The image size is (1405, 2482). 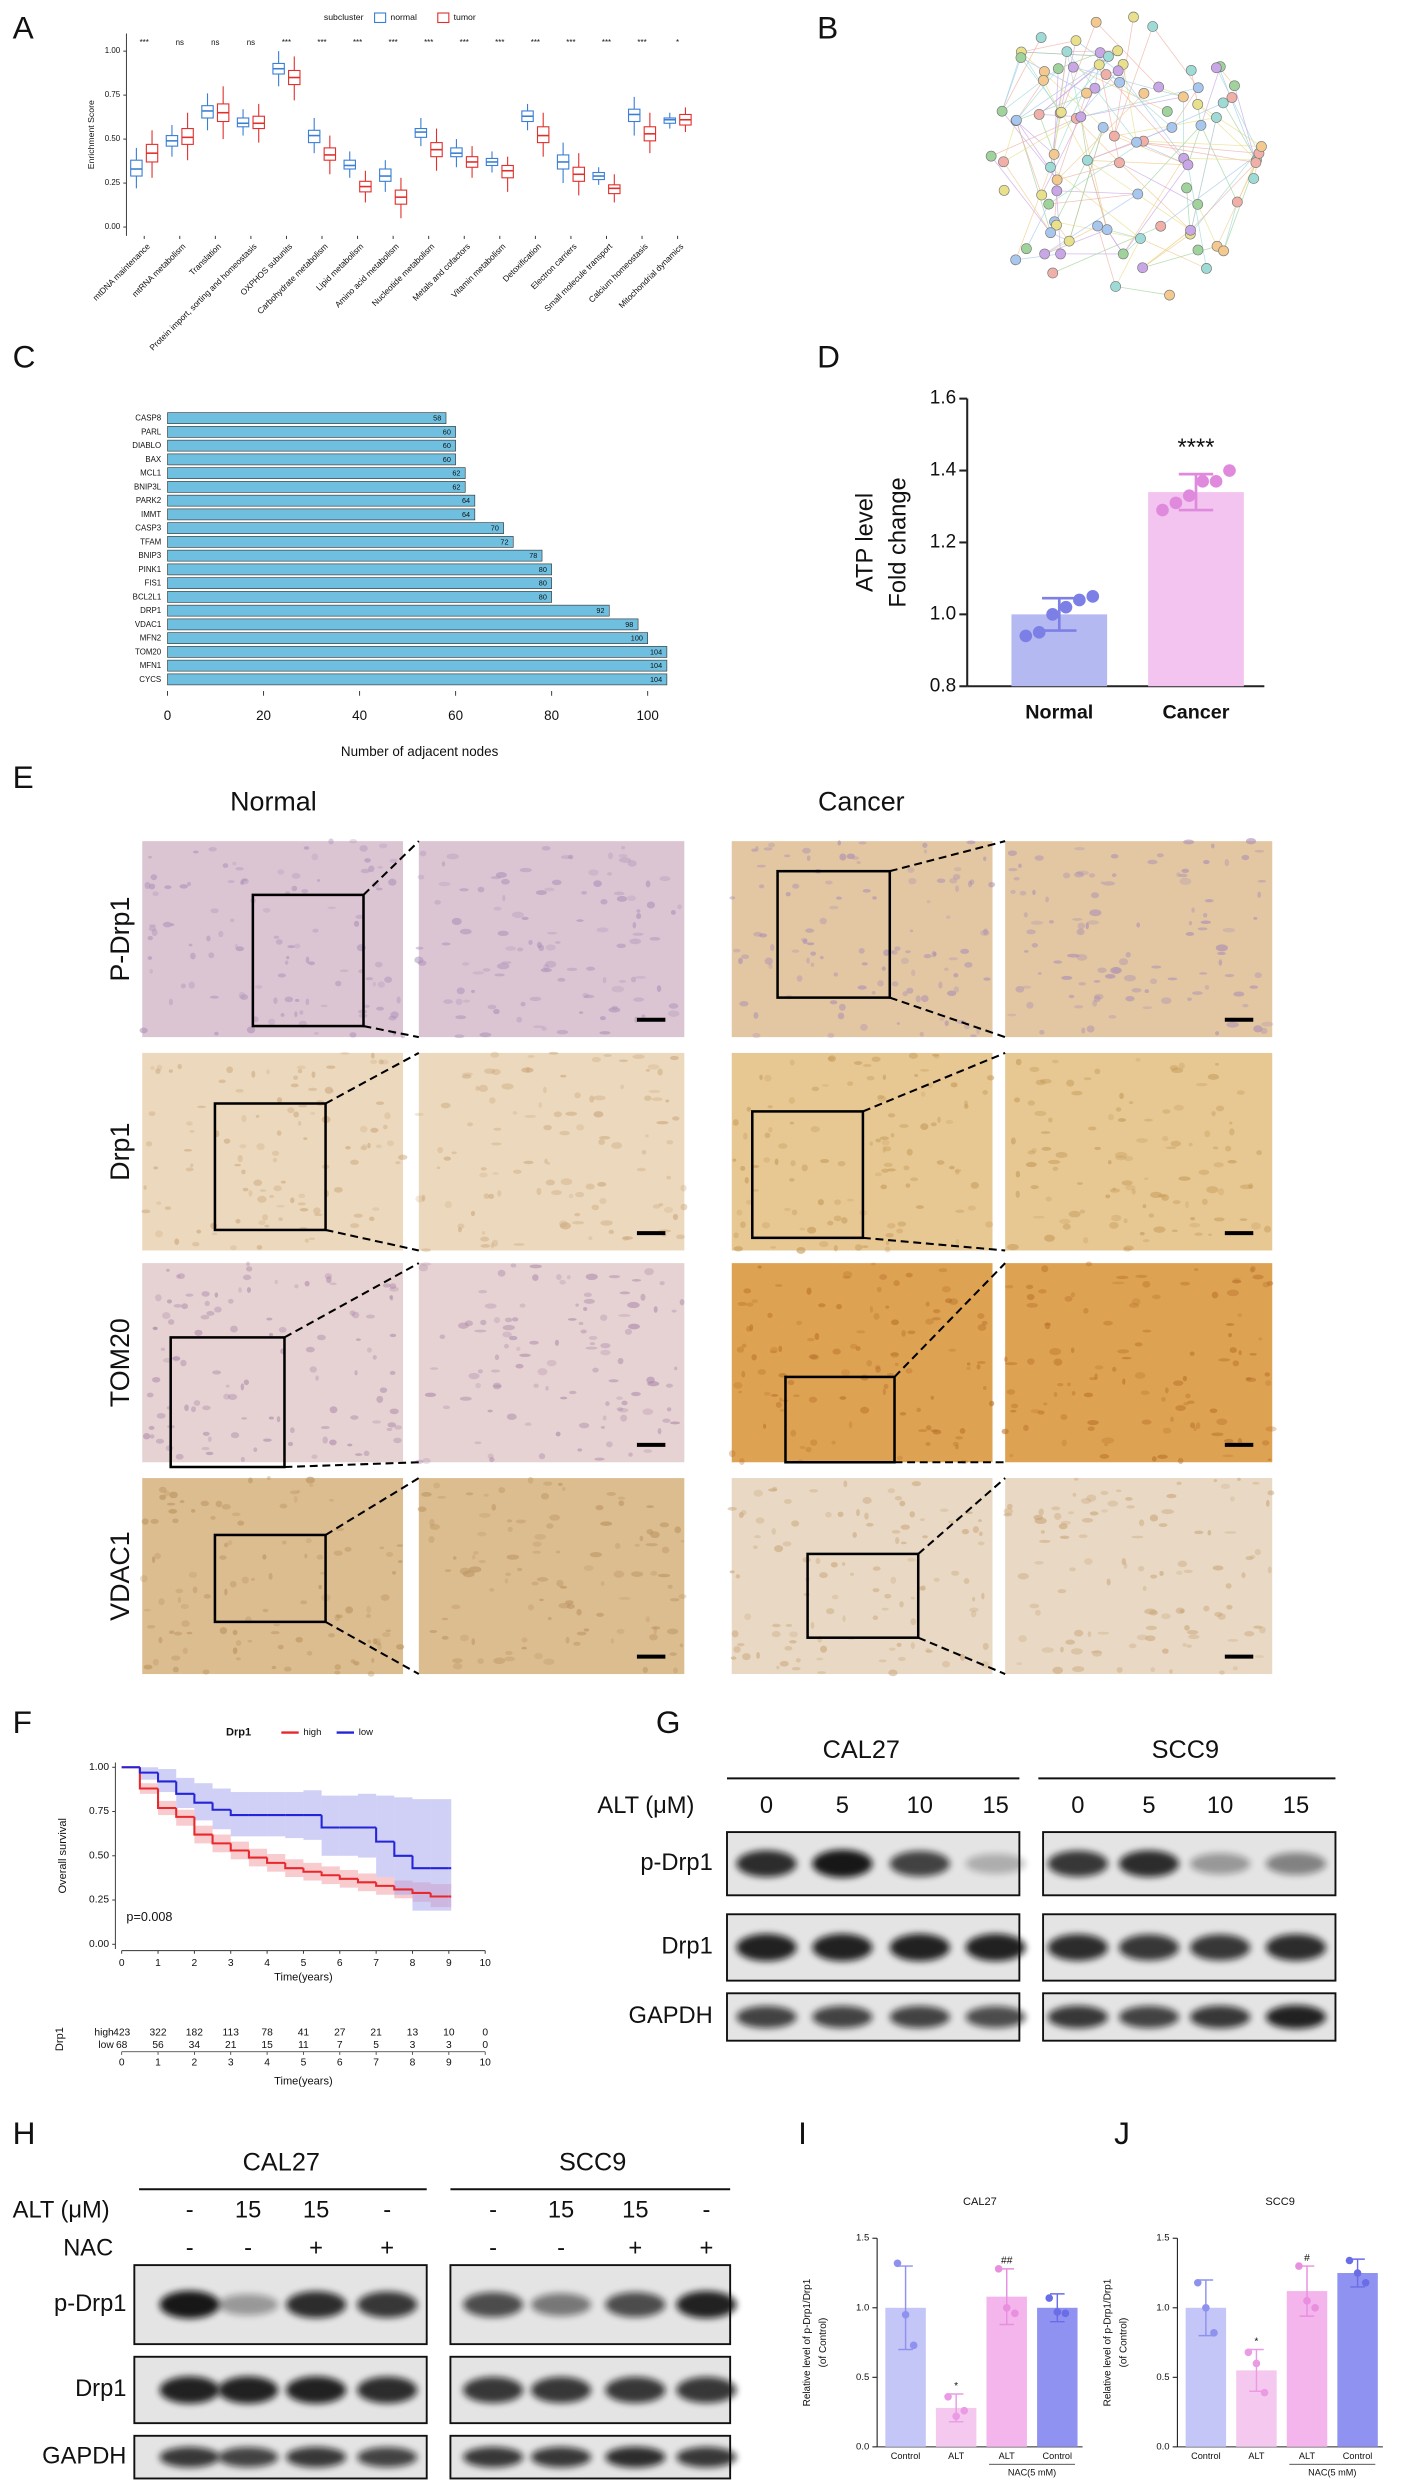 I want to click on x-tick-label: 80, so click(x=551, y=715).